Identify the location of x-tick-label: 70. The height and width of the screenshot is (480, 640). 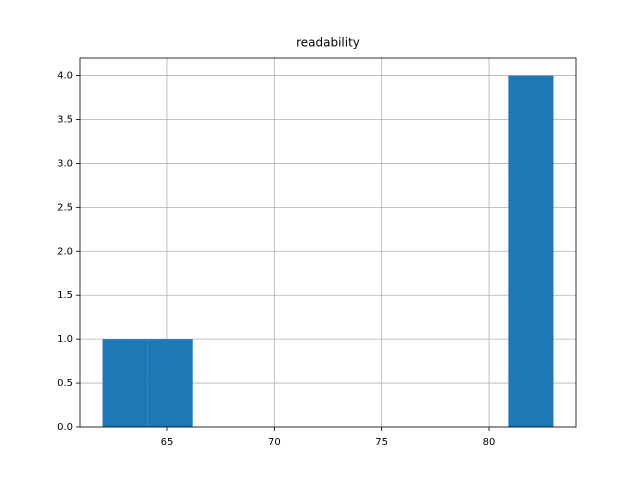
(274, 442).